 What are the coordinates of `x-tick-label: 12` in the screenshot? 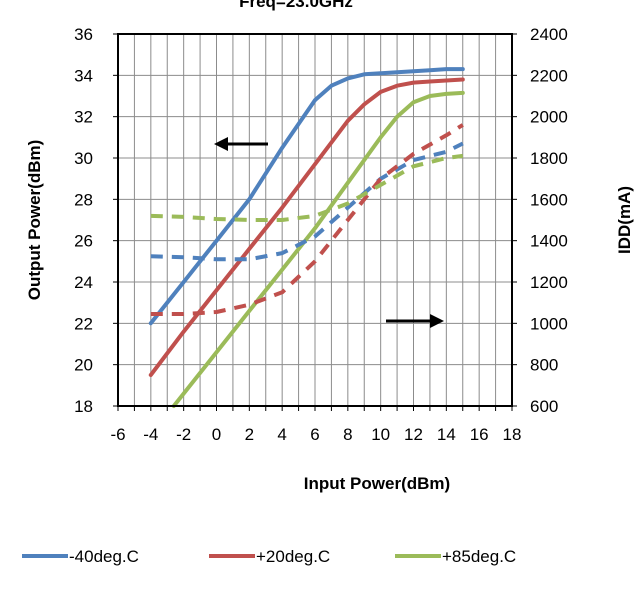 It's located at (413, 434).